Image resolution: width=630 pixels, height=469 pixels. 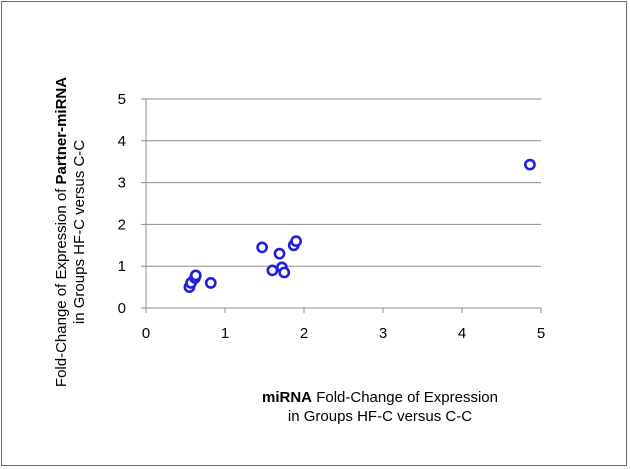 I want to click on x-tick-label-0: 0, so click(x=146, y=333).